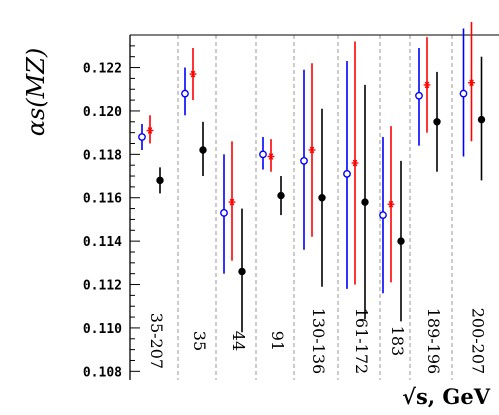 The image size is (499, 415). I want to click on category-label: 189-196, so click(433, 341).